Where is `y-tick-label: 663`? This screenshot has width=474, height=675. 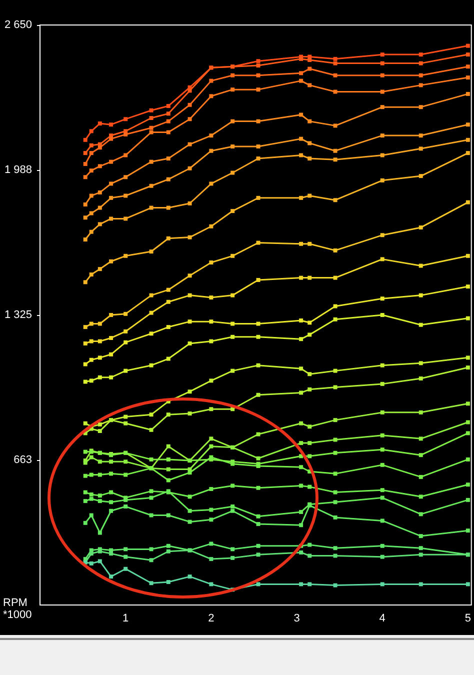
y-tick-label: 663 is located at coordinates (23, 460).